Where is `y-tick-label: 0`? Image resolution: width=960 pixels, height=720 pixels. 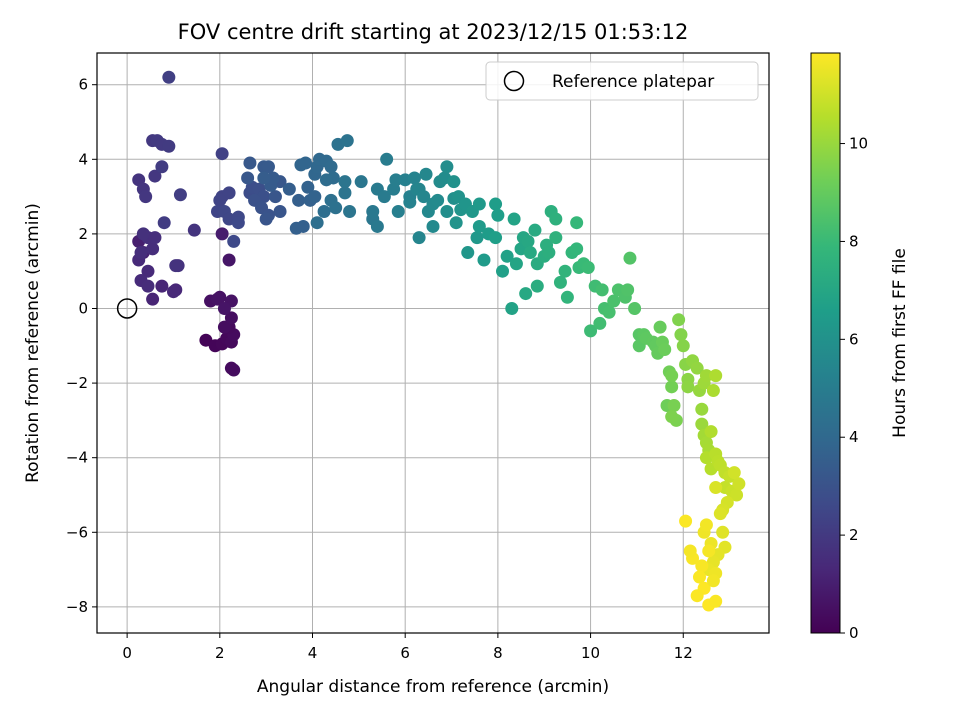
y-tick-label: 0 is located at coordinates (83, 308).